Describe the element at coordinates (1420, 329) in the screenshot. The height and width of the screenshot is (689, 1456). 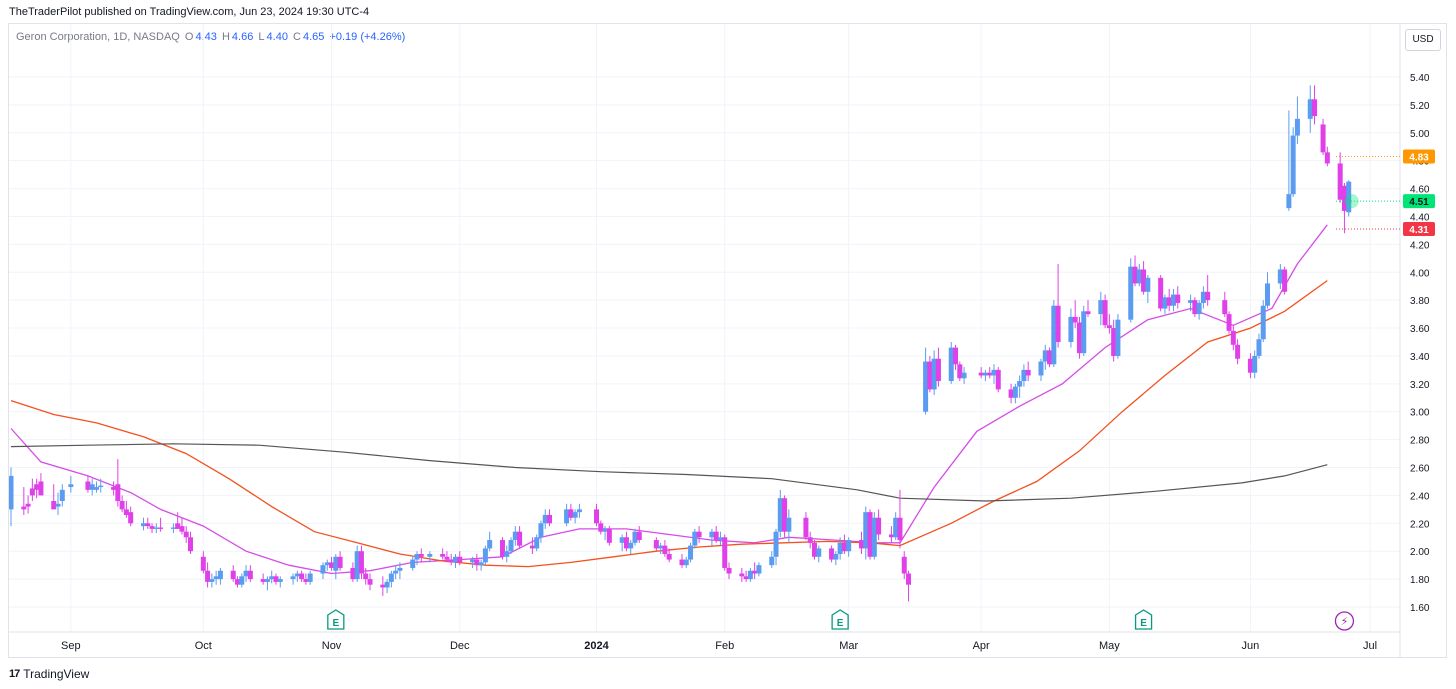
I see `y-tick-label: 3.60` at that location.